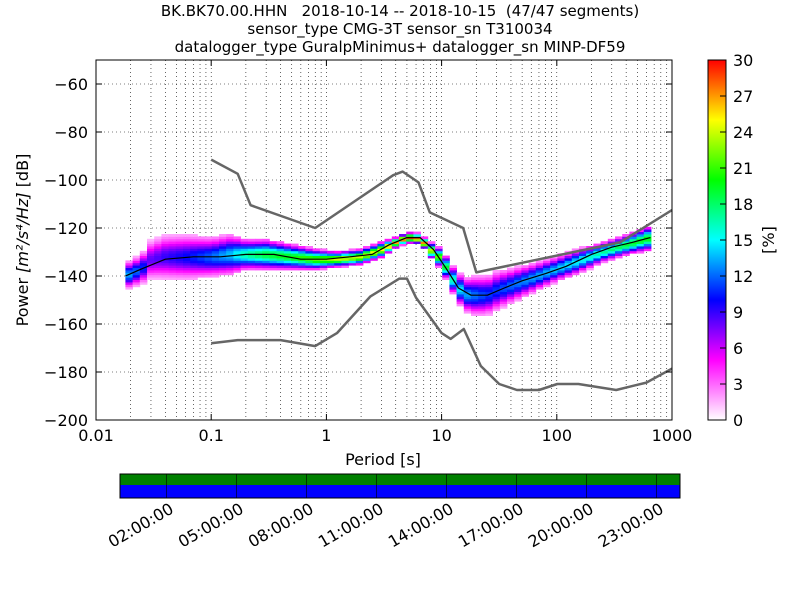 The height and width of the screenshot is (600, 800). What do you see at coordinates (743, 168) in the screenshot?
I see `colorbar-tick-label: 21` at bounding box center [743, 168].